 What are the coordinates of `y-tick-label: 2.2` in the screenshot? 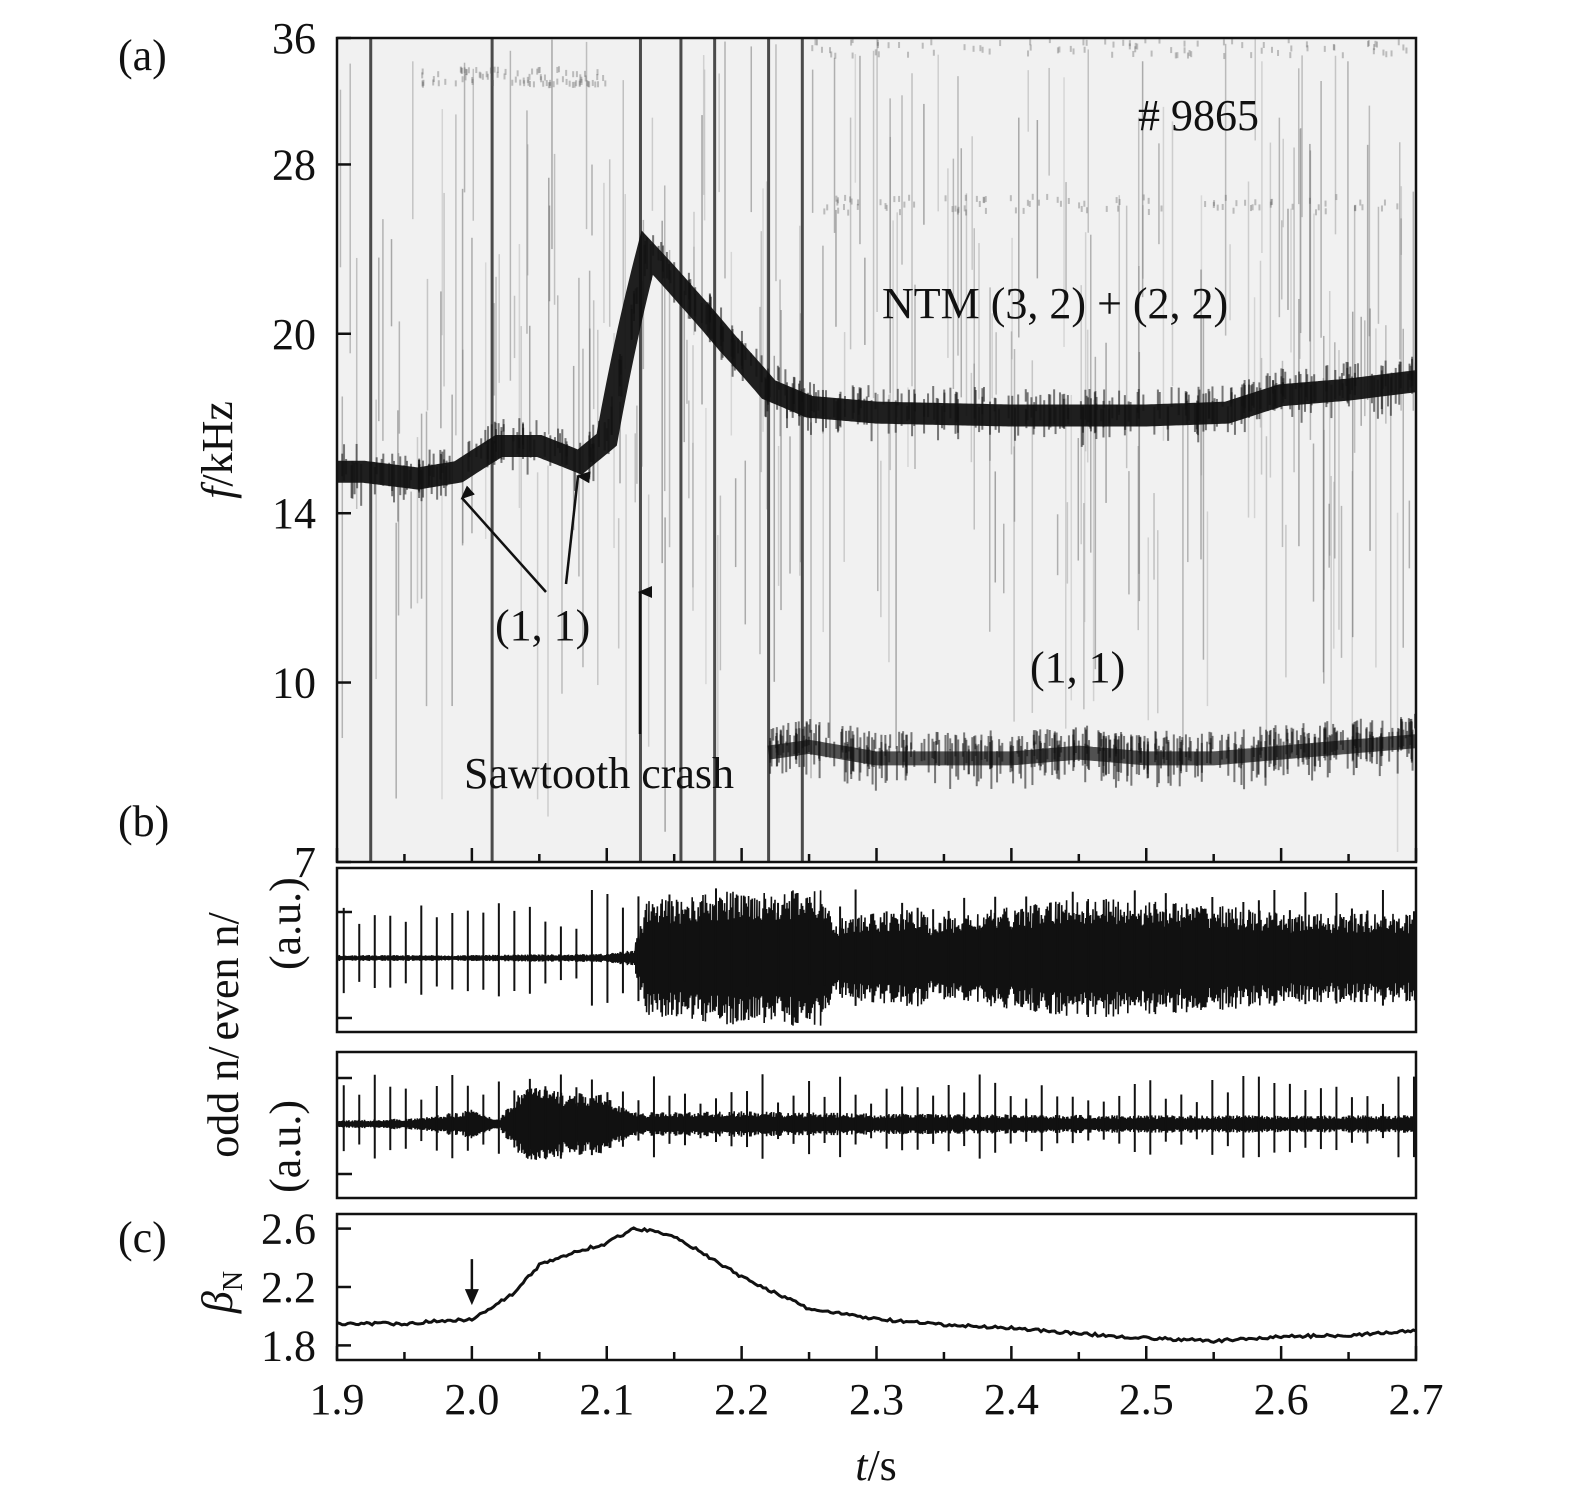 It's located at (288, 1287).